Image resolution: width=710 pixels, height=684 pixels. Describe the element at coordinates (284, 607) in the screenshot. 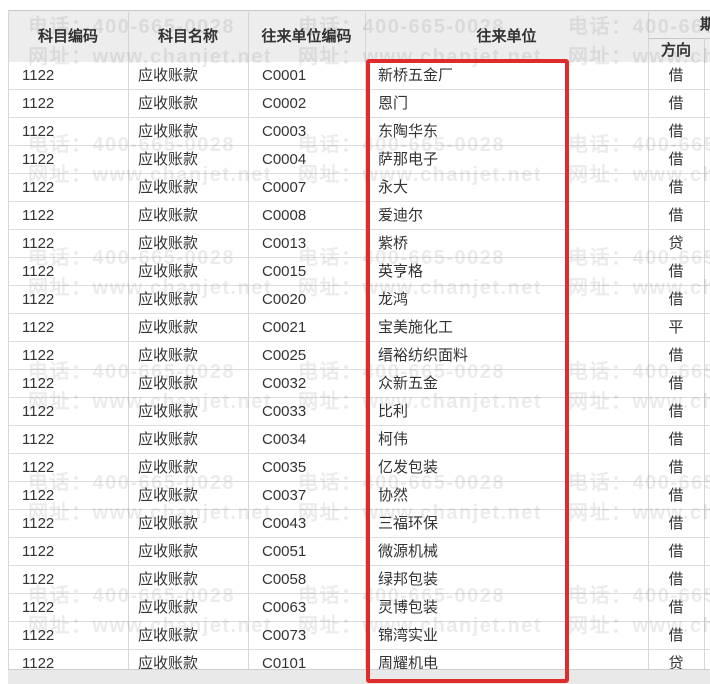

I see `partner-code-cell: C0063` at that location.